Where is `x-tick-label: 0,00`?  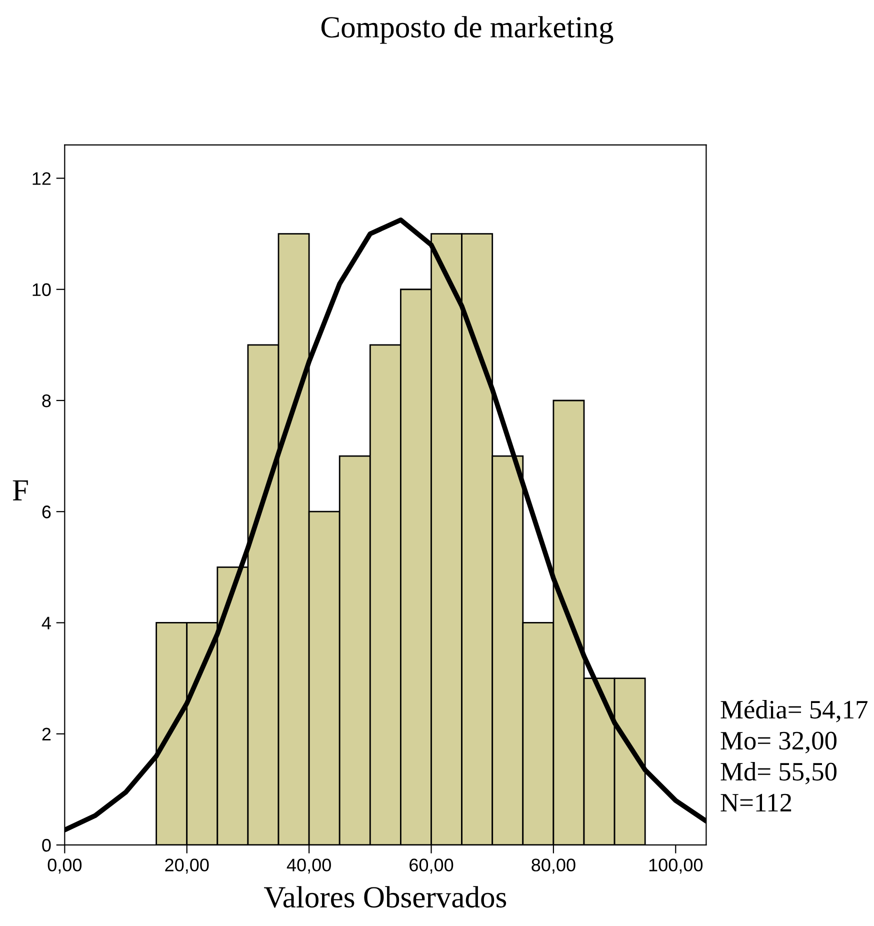
x-tick-label: 0,00 is located at coordinates (65, 866).